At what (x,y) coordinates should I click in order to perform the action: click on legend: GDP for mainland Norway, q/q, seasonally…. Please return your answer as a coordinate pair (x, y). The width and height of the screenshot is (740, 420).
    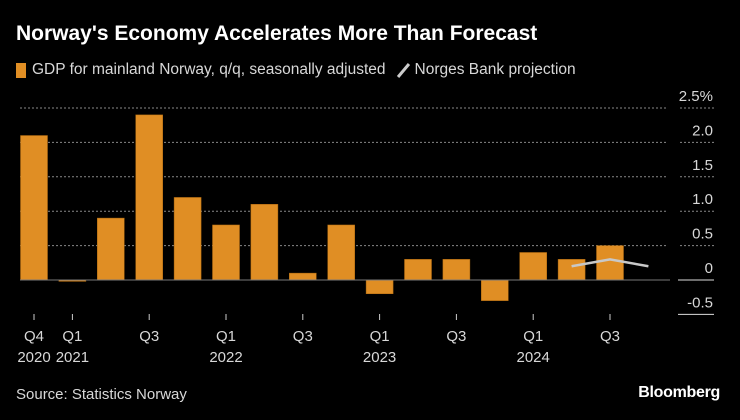
    Looking at the image, I should click on (296, 70).